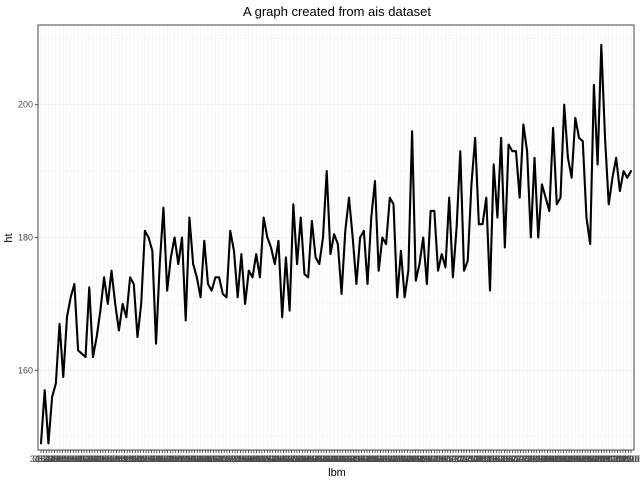  I want to click on x-tick-label: 120.00, so click(623, 459).